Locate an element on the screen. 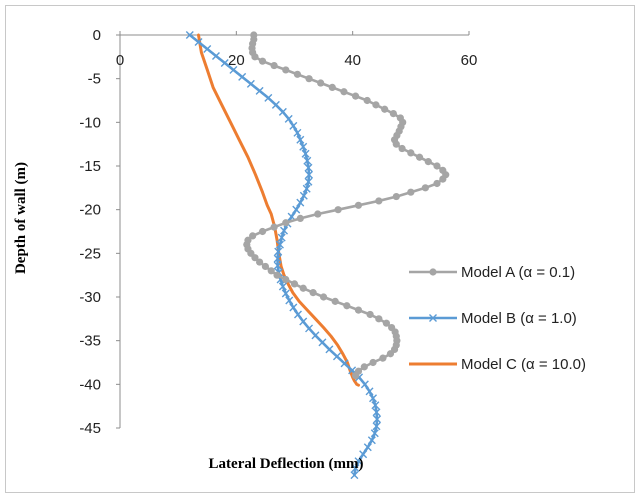  x-tick-label: 40 is located at coordinates (352, 60).